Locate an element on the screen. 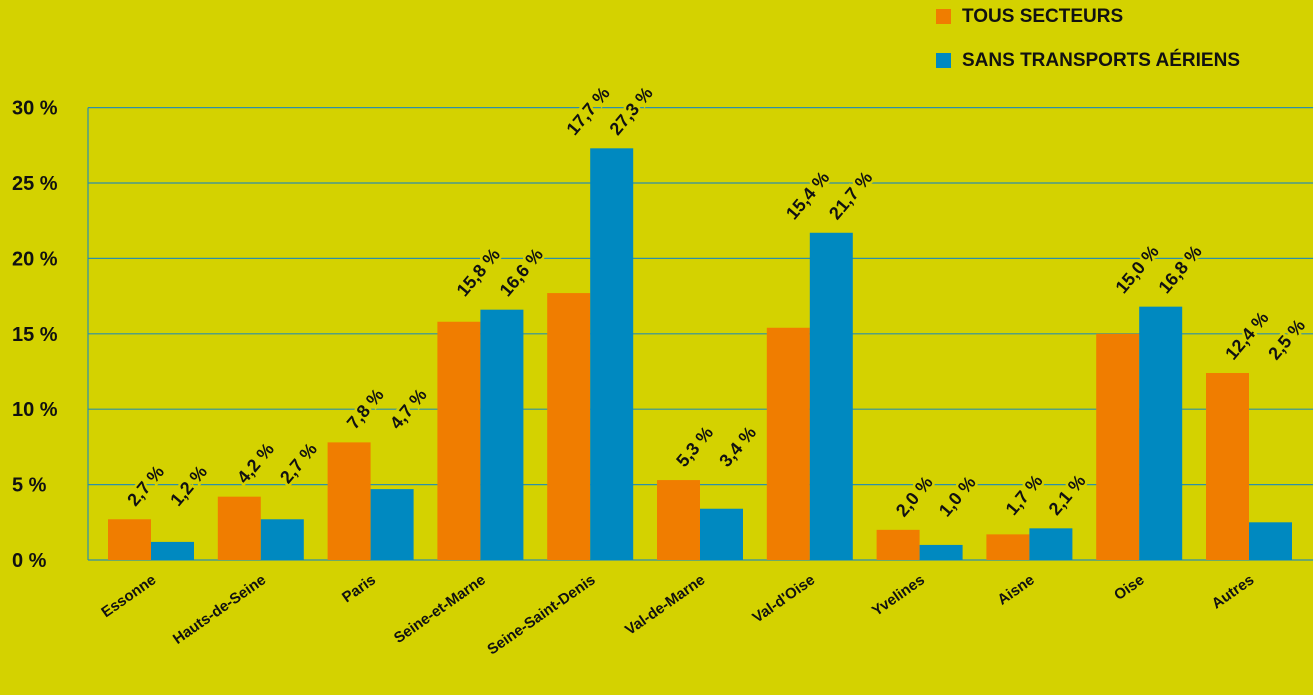 The height and width of the screenshot is (695, 1313). x-tick-label: Paris is located at coordinates (359, 588).